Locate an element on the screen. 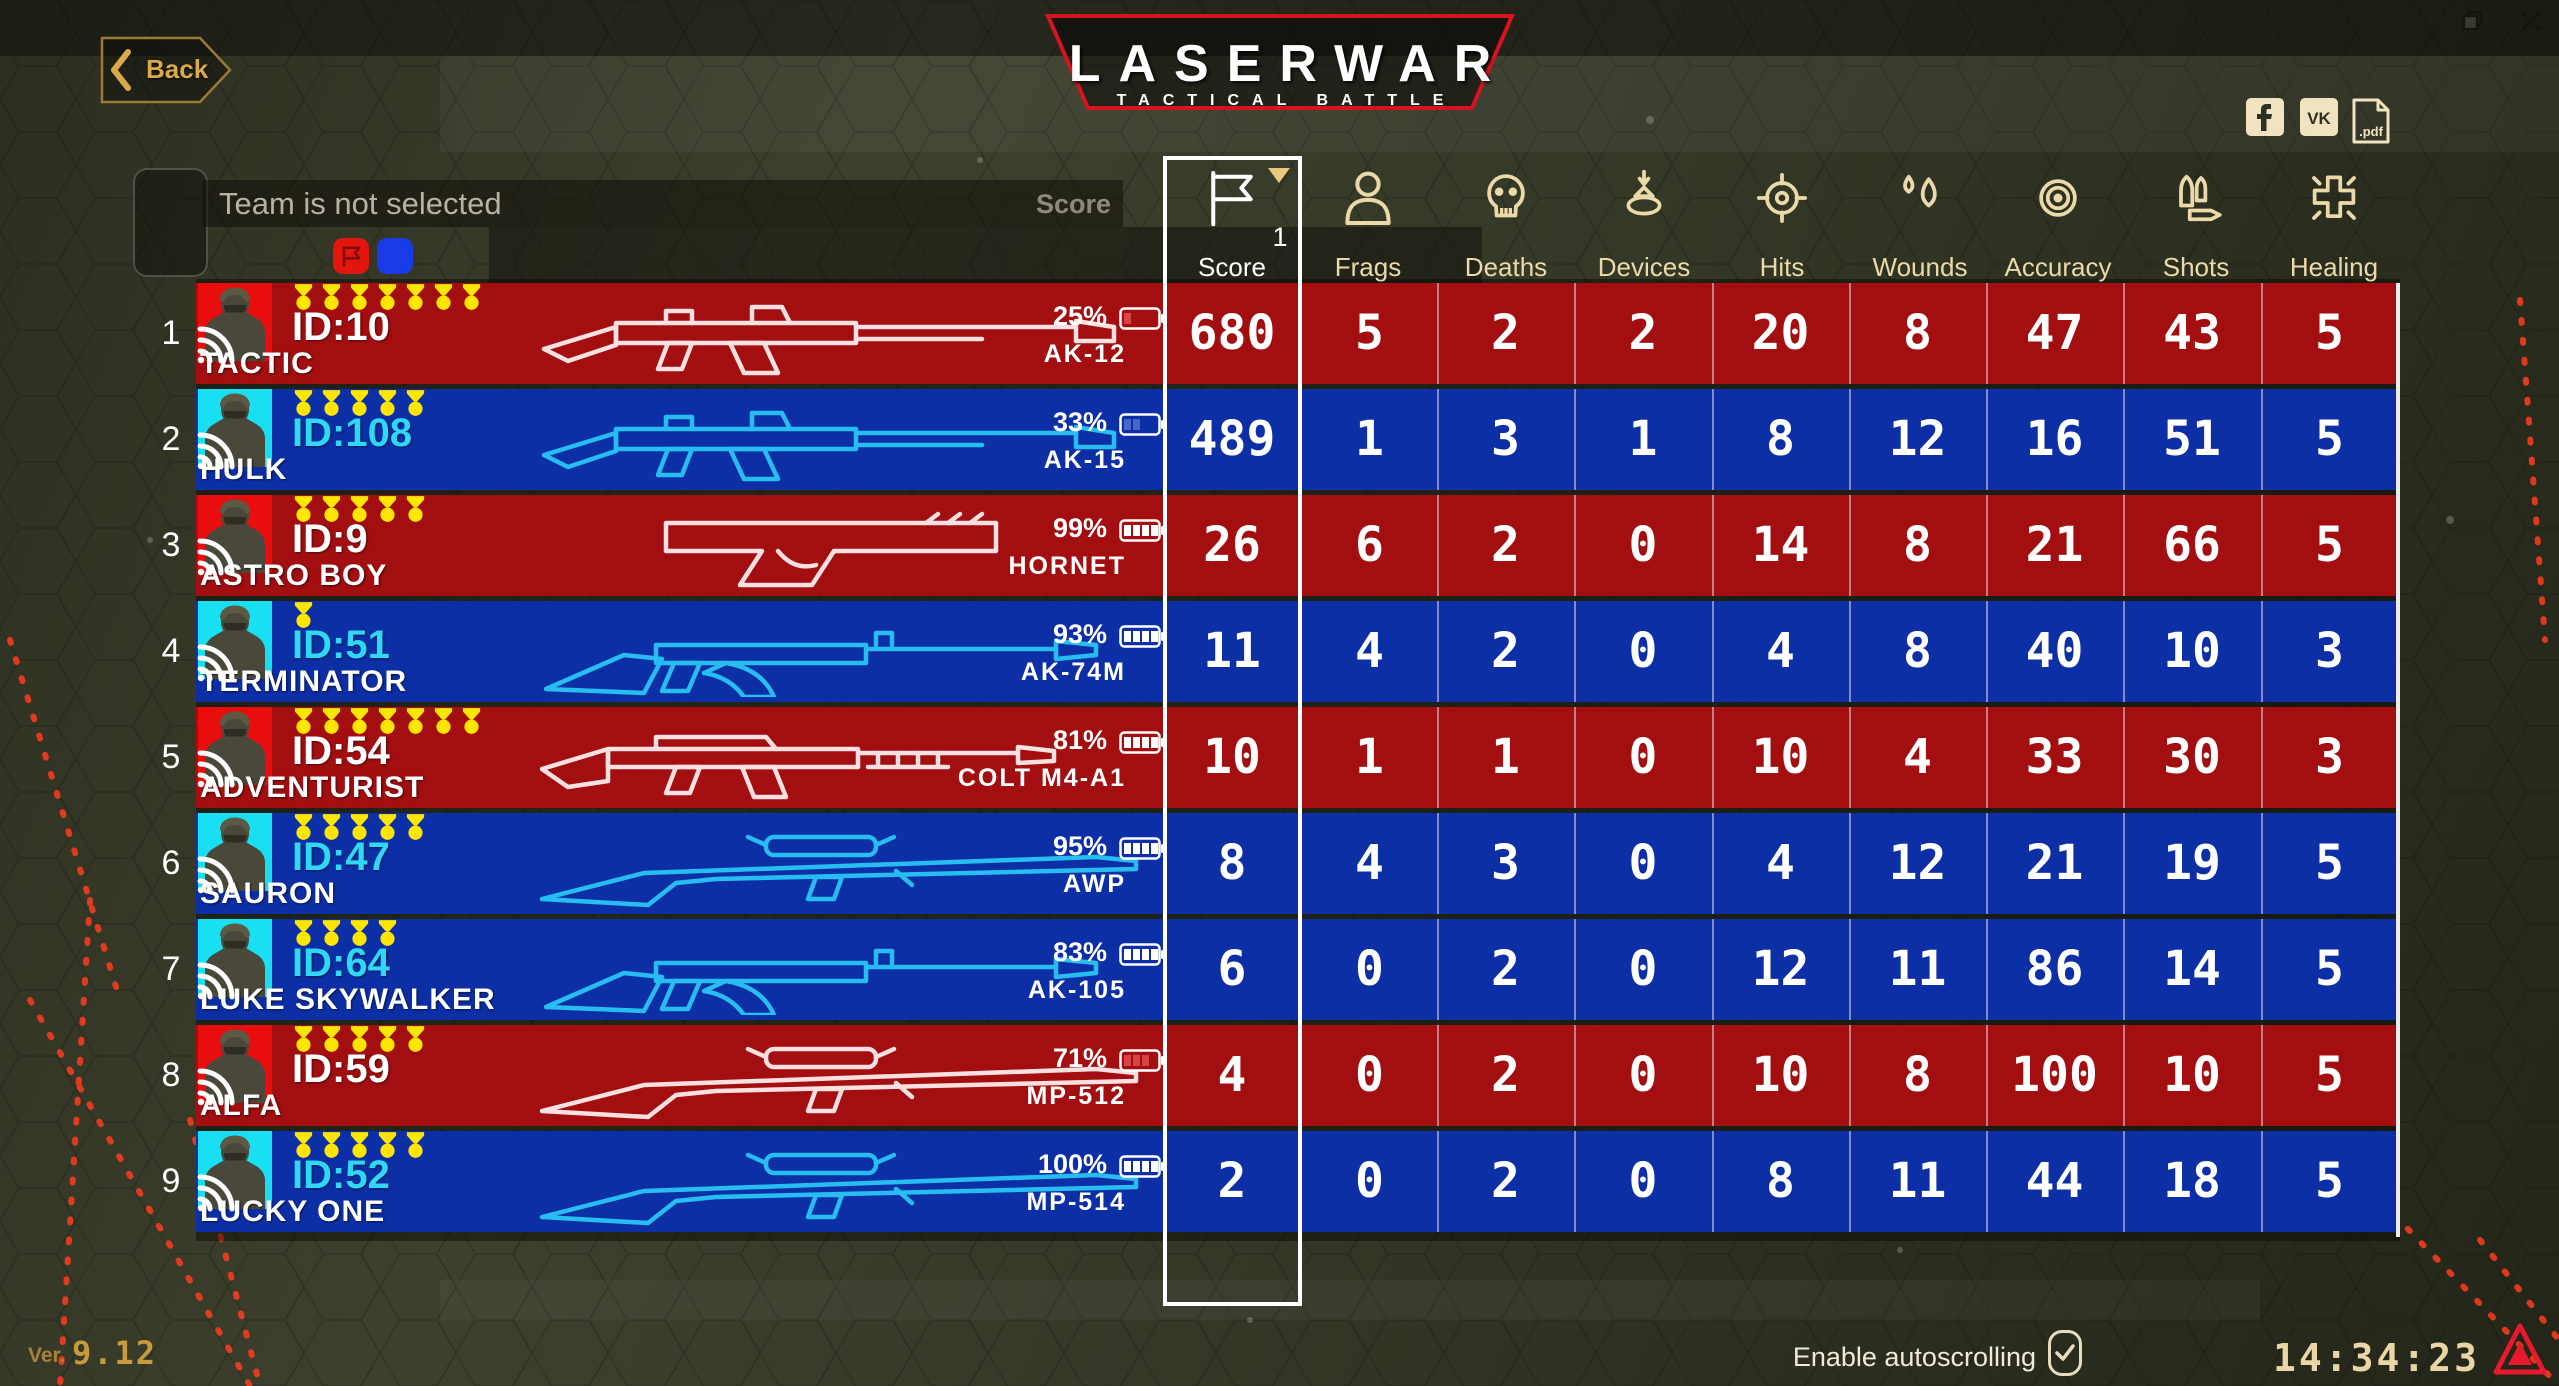 The width and height of the screenshot is (2559, 1386). player-name: HULK is located at coordinates (244, 469).